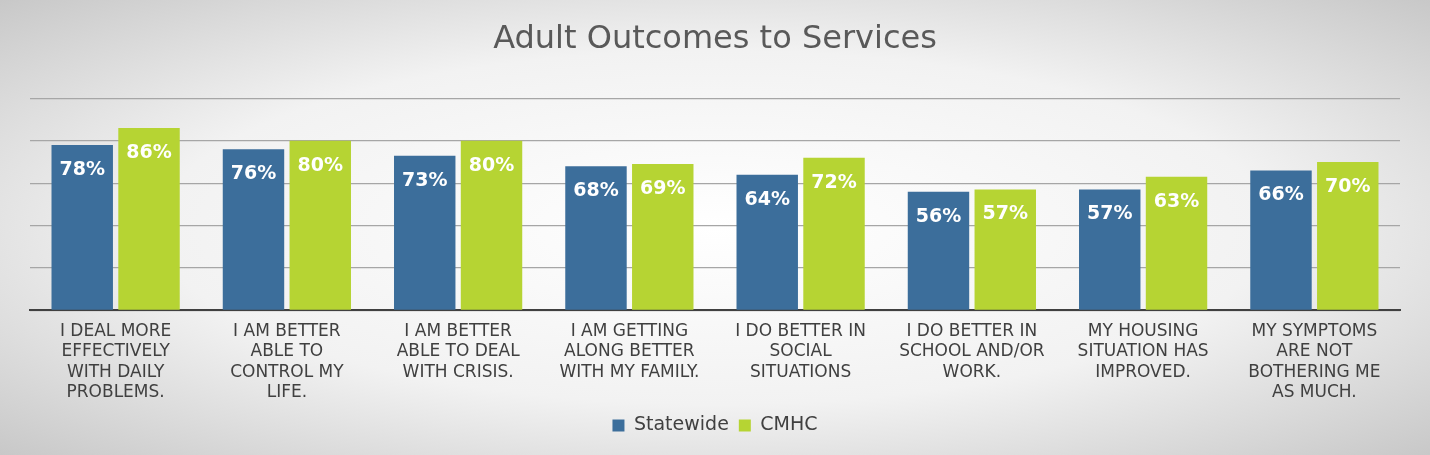 Image resolution: width=1430 pixels, height=455 pixels. Describe the element at coordinates (82, 167) in the screenshot. I see `data-label: 78%` at that location.